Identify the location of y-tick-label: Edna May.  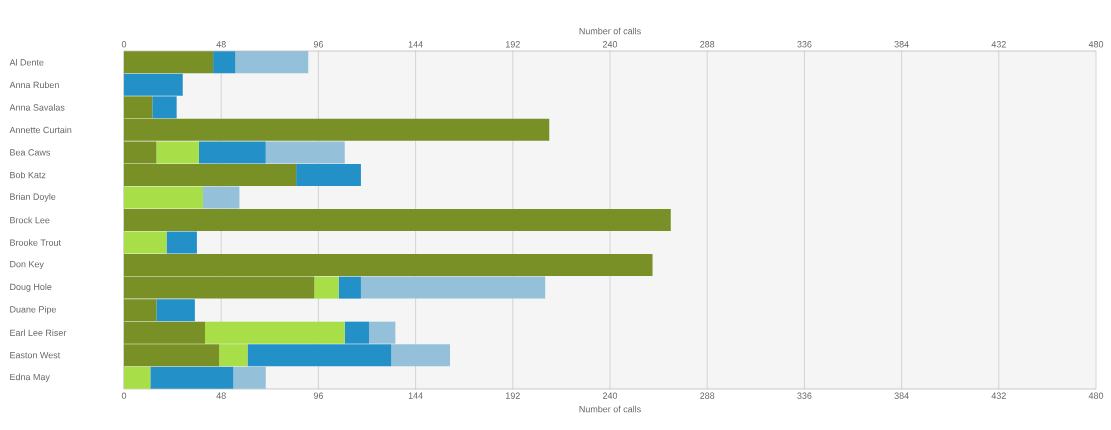
(30, 377).